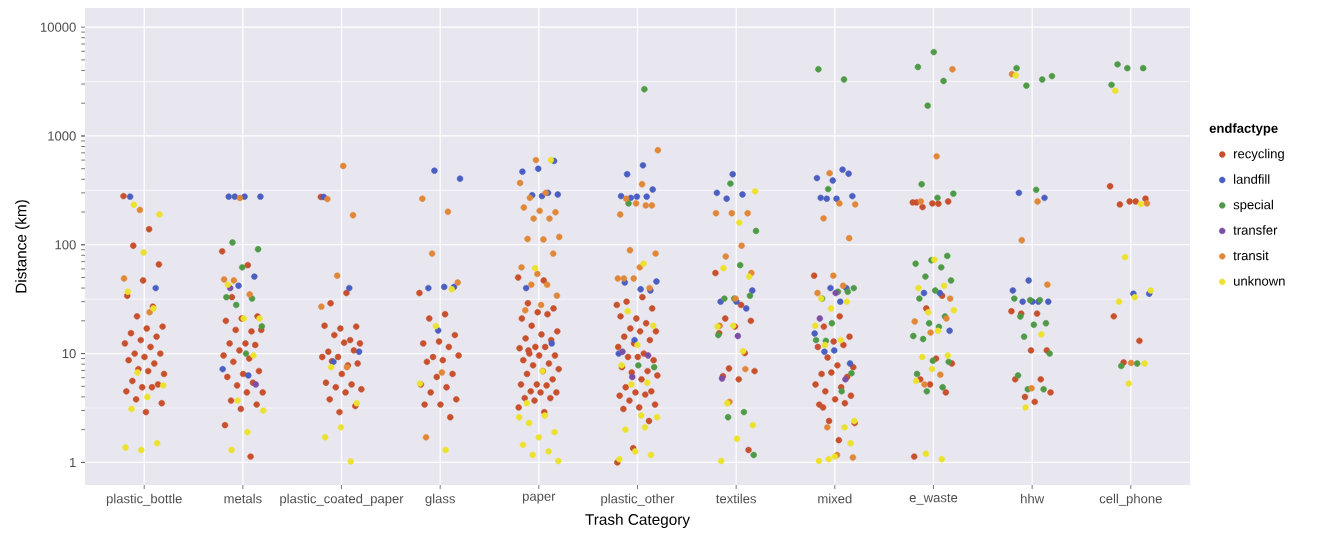 This screenshot has width=1328, height=535. What do you see at coordinates (22, 246) in the screenshot?
I see `y-axis-title: Distance (km)` at bounding box center [22, 246].